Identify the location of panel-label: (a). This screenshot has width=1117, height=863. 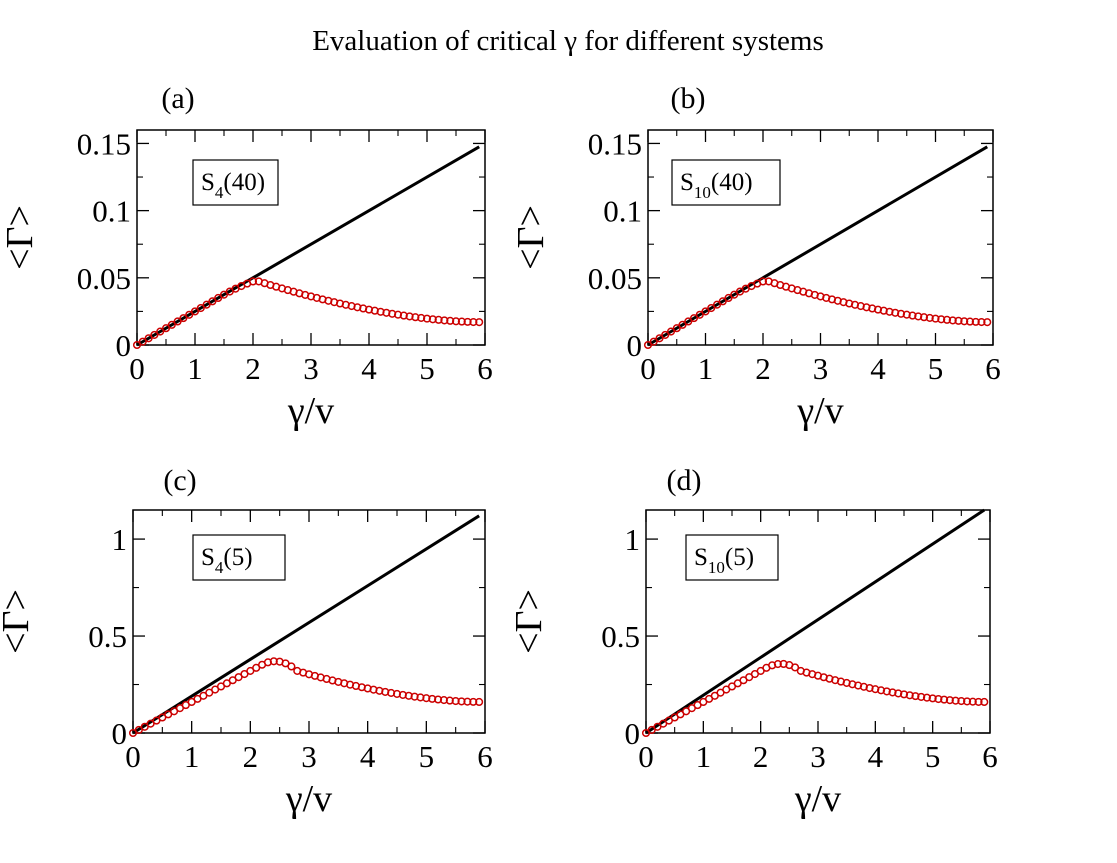
(177, 98).